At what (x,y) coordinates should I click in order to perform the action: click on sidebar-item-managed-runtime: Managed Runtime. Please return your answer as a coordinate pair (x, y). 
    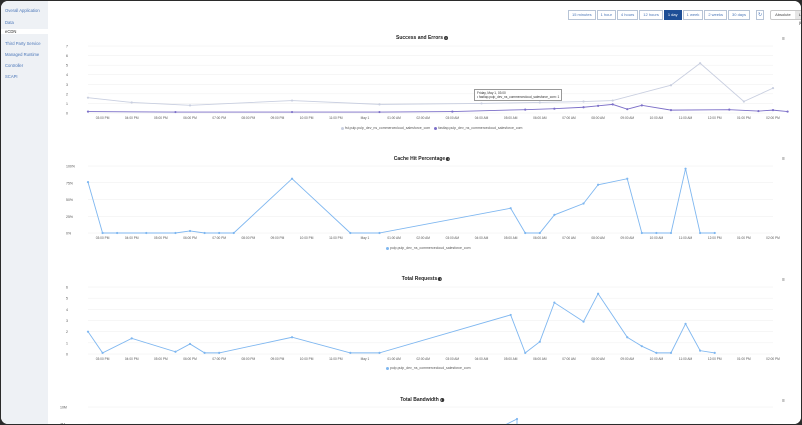
    Looking at the image, I should click on (22, 54).